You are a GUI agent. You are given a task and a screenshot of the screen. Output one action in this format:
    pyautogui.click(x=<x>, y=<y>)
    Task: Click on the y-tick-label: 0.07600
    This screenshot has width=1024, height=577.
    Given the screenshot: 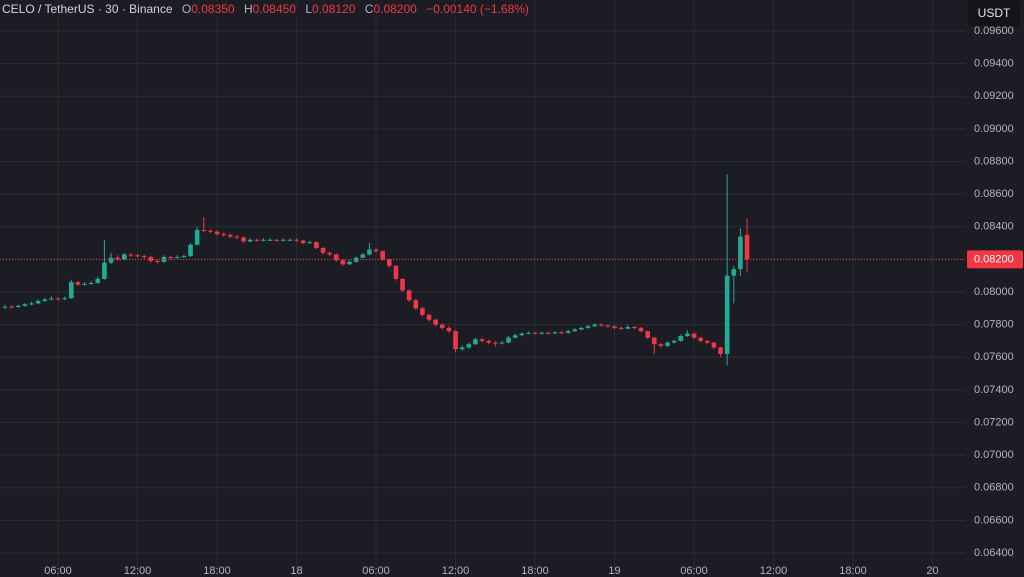 What is the action you would take?
    pyautogui.click(x=994, y=357)
    